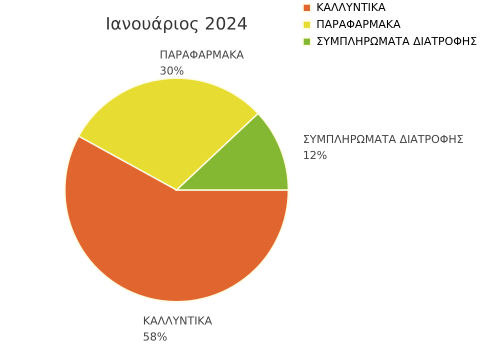 The image size is (480, 350). Describe the element at coordinates (315, 155) in the screenshot. I see `data-label: 12%` at that location.